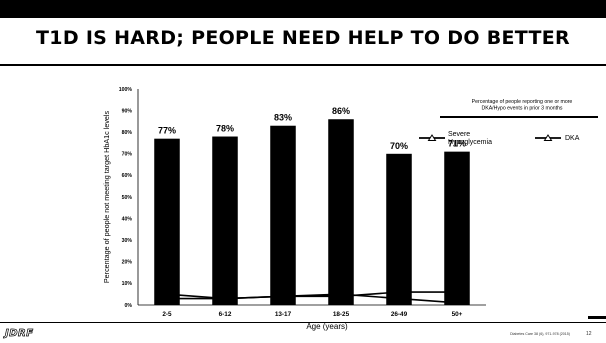 This screenshot has width=606, height=343. I want to click on legend-label: Severe Hypoglycemia, so click(470, 138).